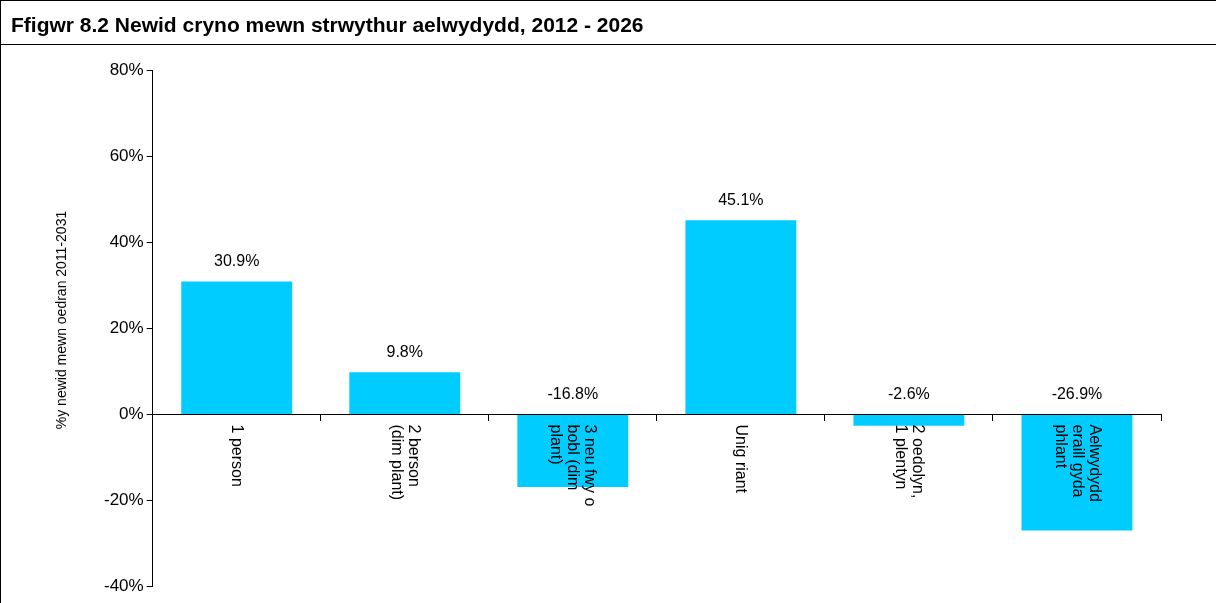 This screenshot has height=603, width=1216. What do you see at coordinates (1077, 393) in the screenshot?
I see `data-label: -26.9%` at bounding box center [1077, 393].